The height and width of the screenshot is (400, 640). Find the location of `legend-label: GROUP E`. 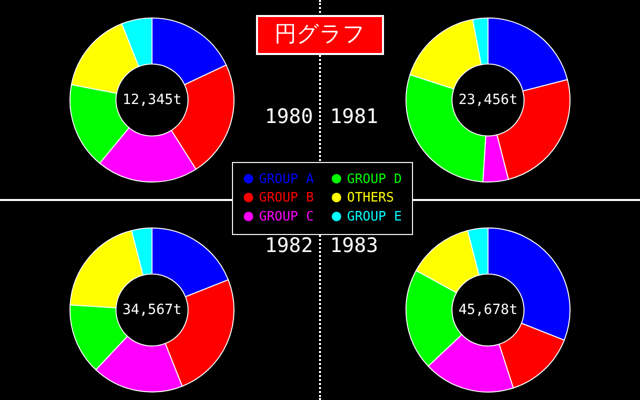

legend-label: GROUP E is located at coordinates (374, 217).